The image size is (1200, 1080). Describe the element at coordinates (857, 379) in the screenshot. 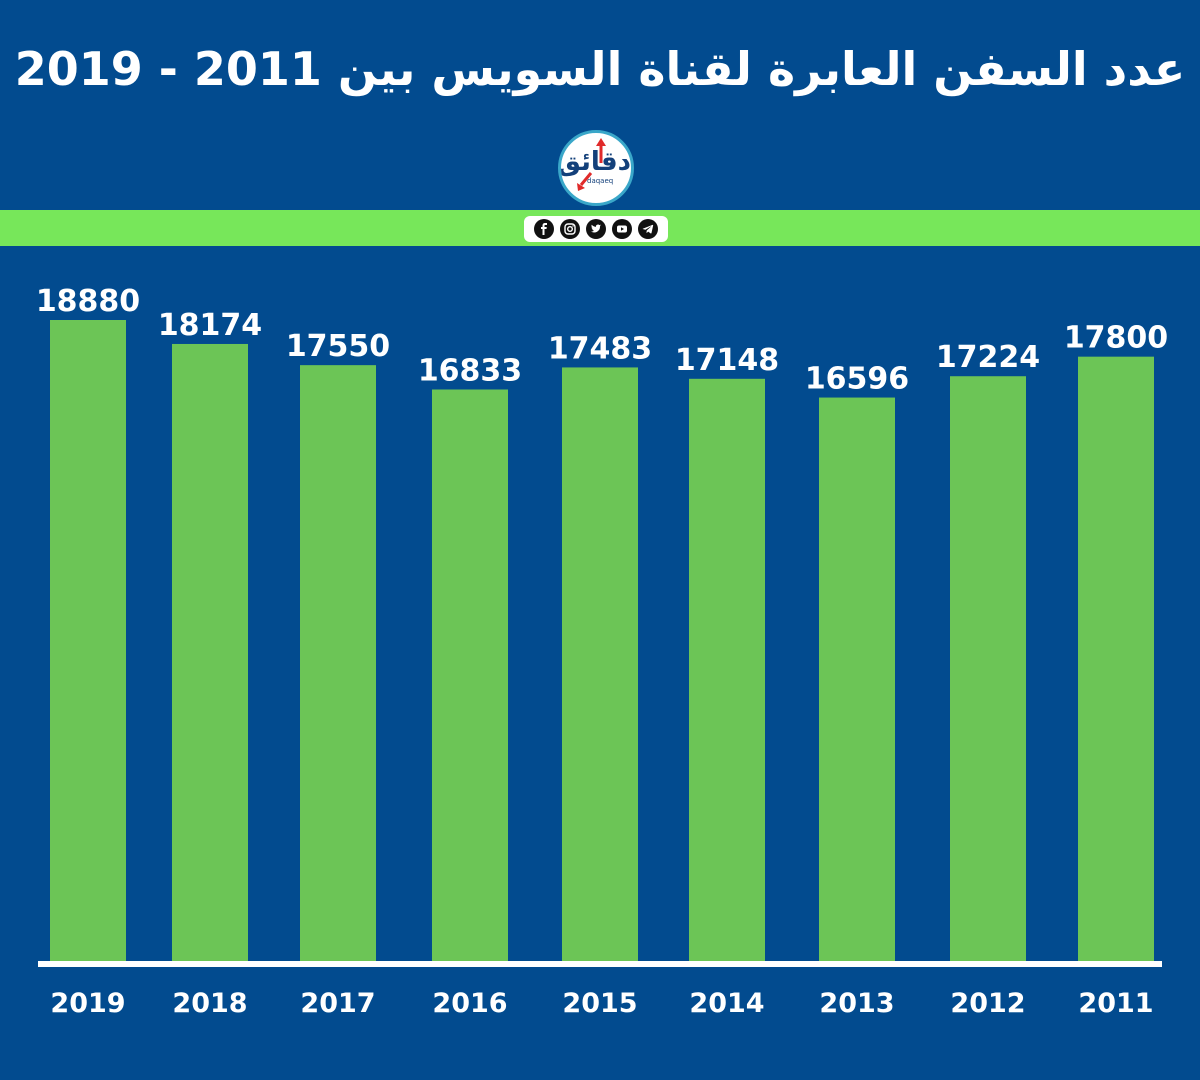

I see `value-label-2013: 16596` at that location.